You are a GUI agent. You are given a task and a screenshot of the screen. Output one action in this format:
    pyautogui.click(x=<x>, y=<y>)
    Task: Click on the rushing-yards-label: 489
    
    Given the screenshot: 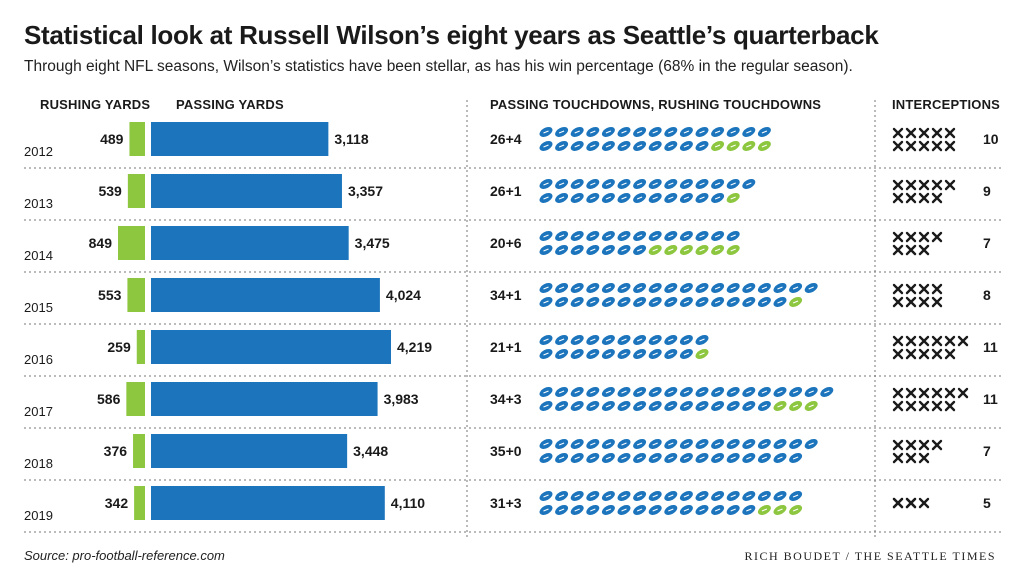 What is the action you would take?
    pyautogui.click(x=112, y=139)
    